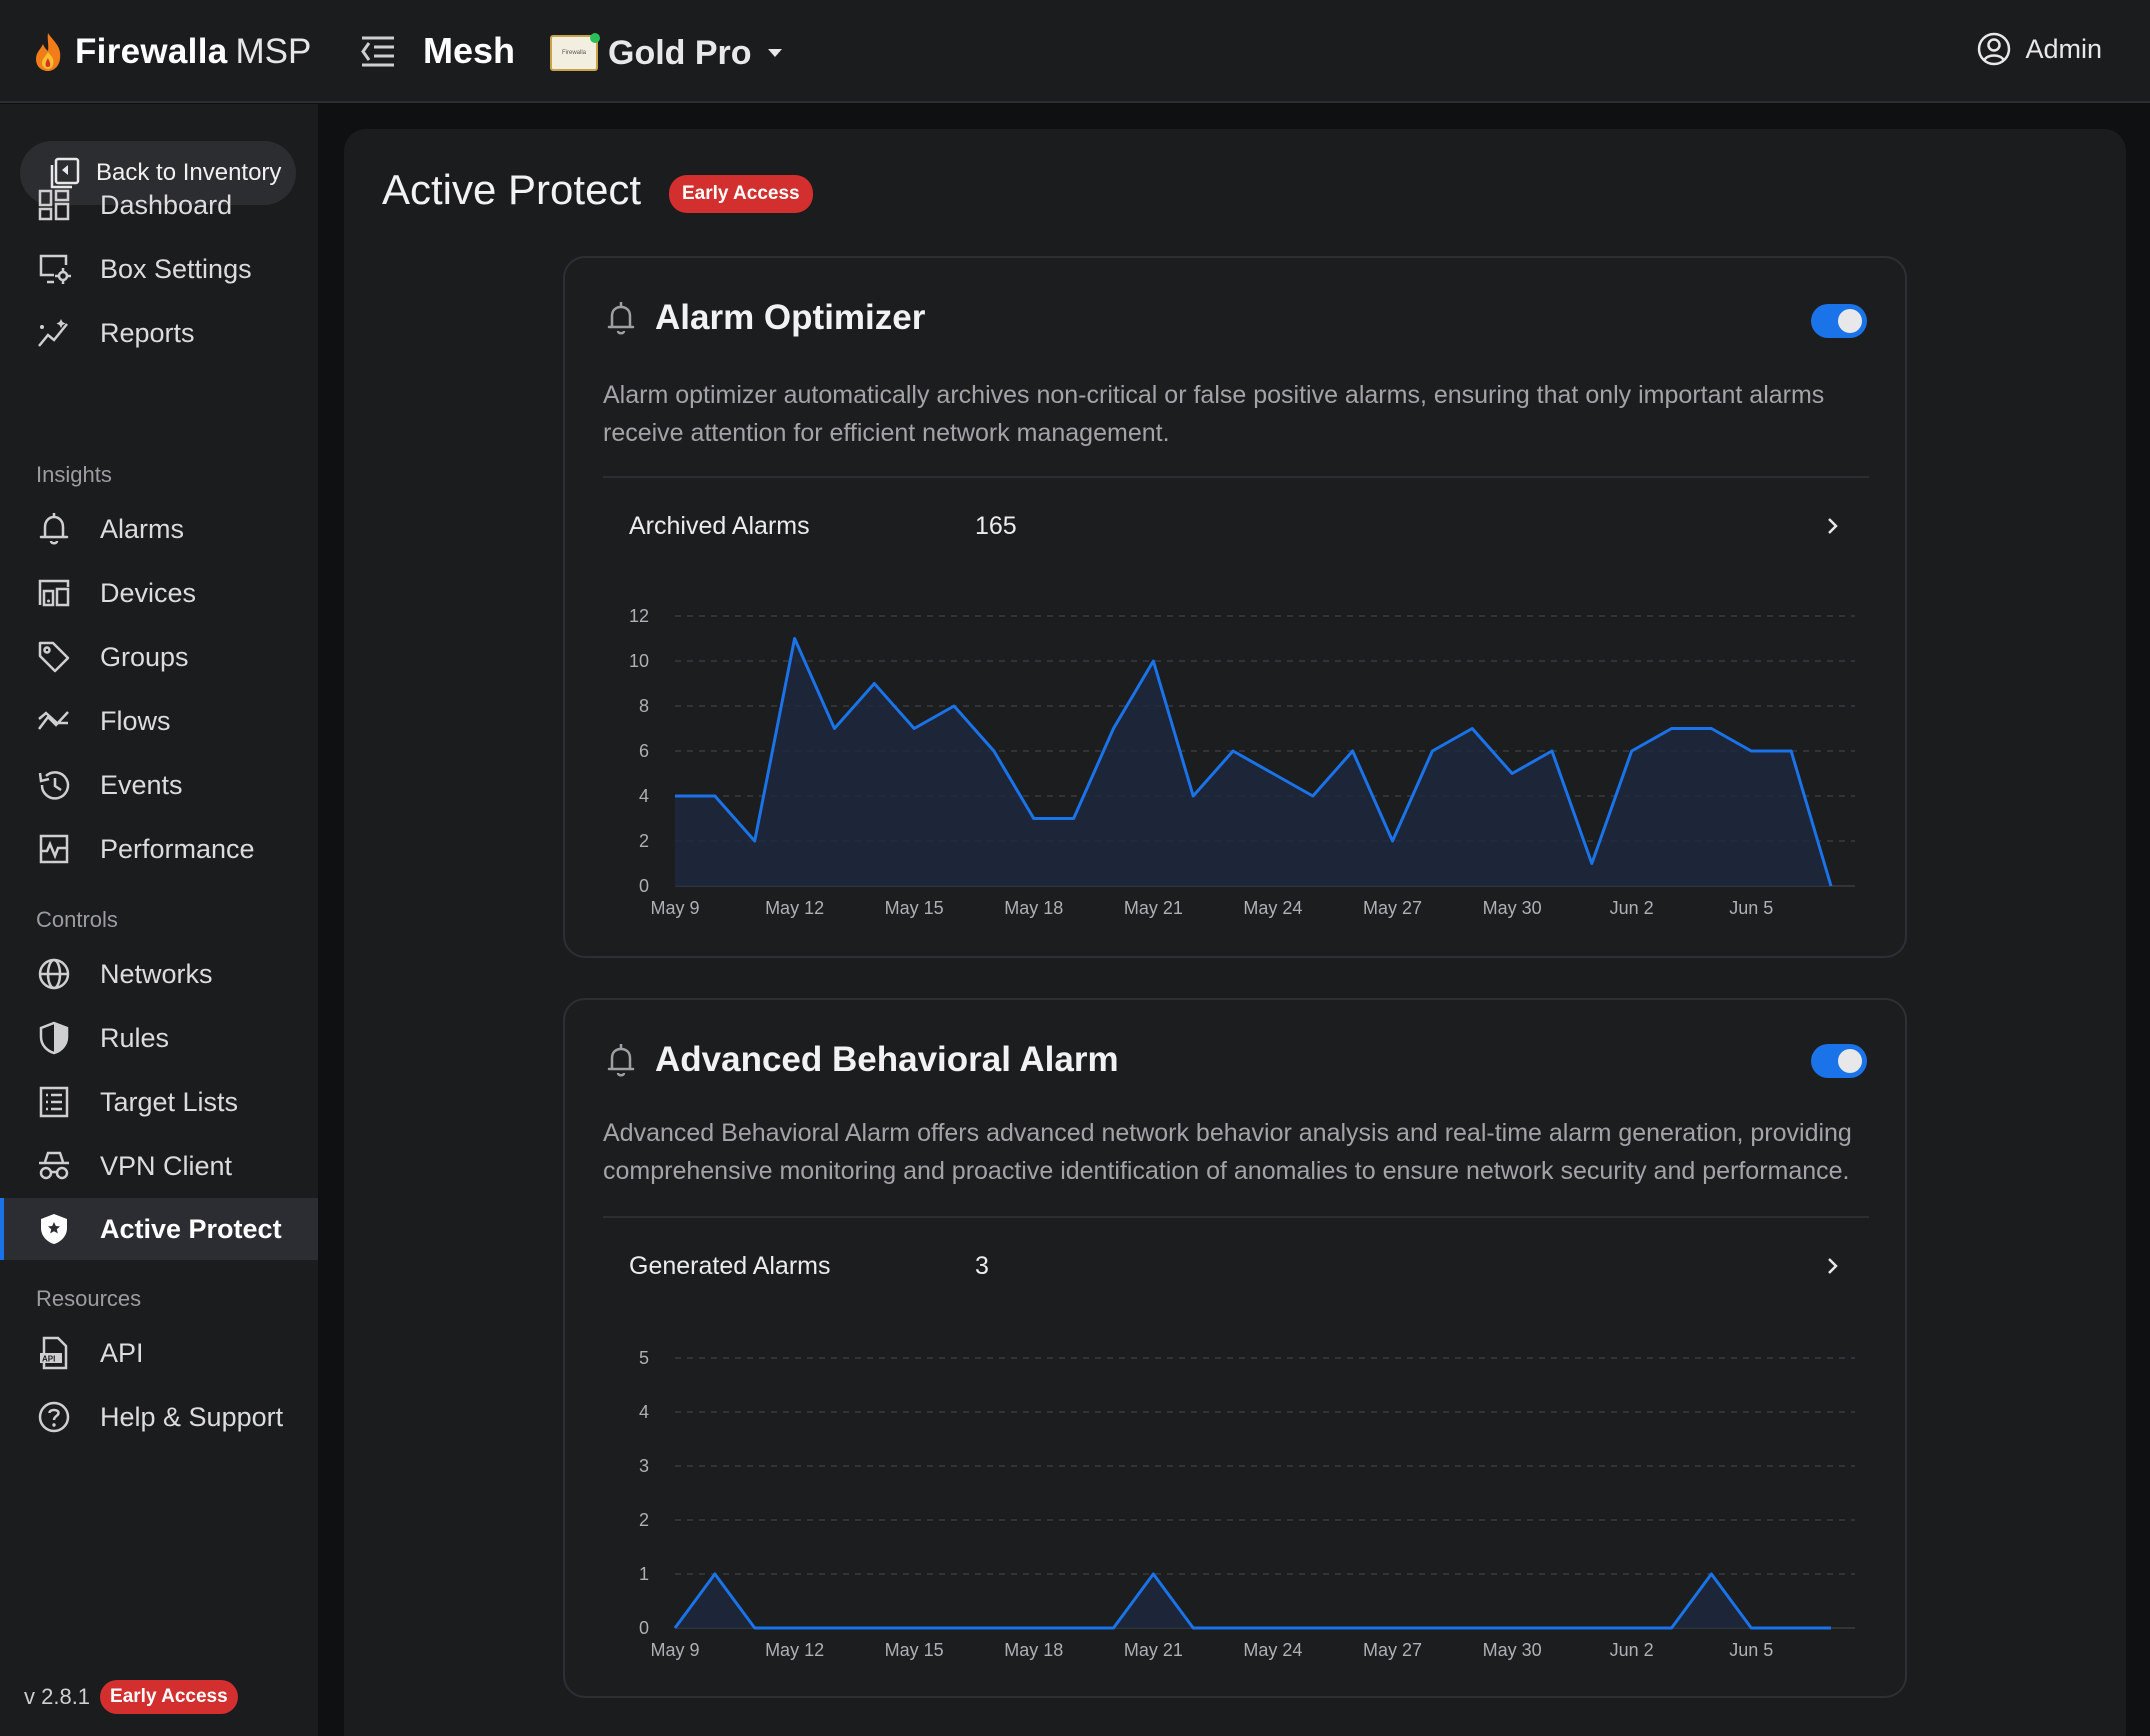 The width and height of the screenshot is (2150, 1736). Describe the element at coordinates (159, 785) in the screenshot. I see `nav-events: Events` at that location.